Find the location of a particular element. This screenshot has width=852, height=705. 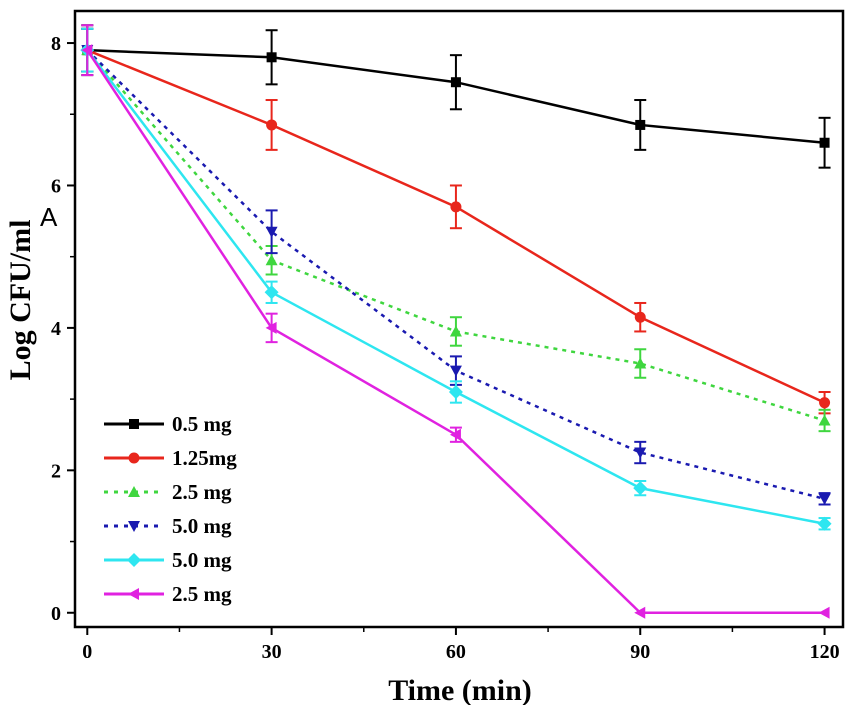

x-tick-label: 120 is located at coordinates (825, 652).